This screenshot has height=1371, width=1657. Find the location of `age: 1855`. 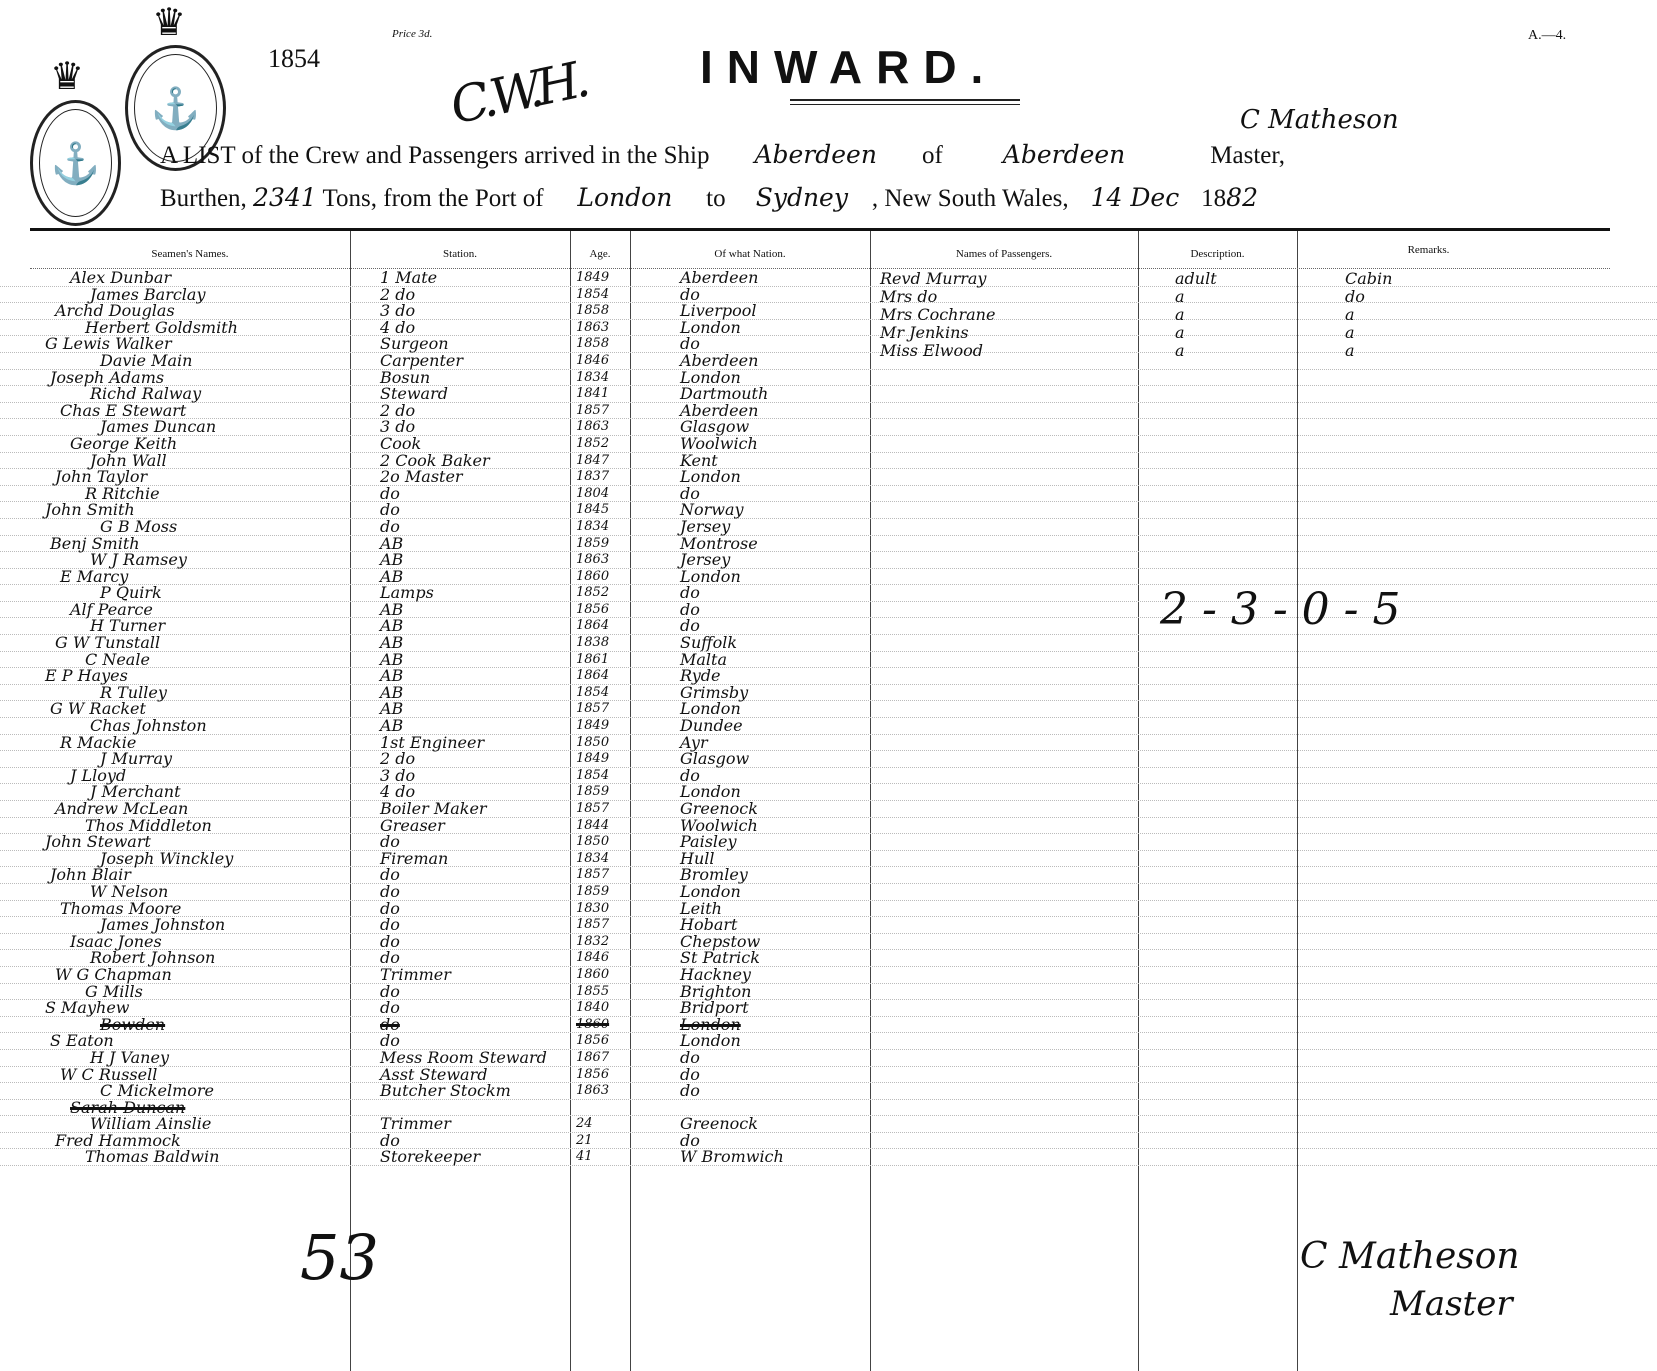

age: 1855 is located at coordinates (593, 991).